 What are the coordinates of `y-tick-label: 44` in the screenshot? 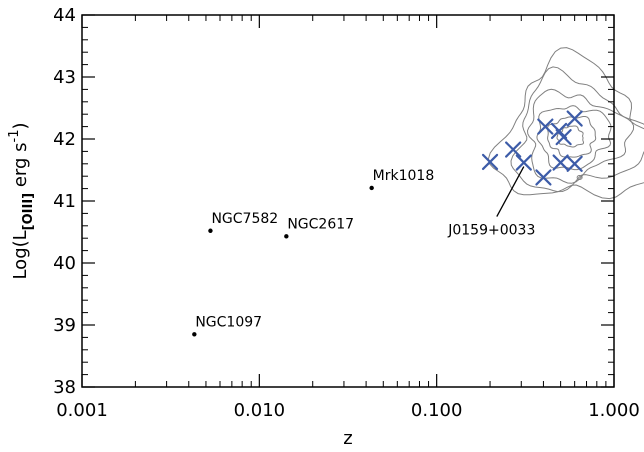 It's located at (64, 15).